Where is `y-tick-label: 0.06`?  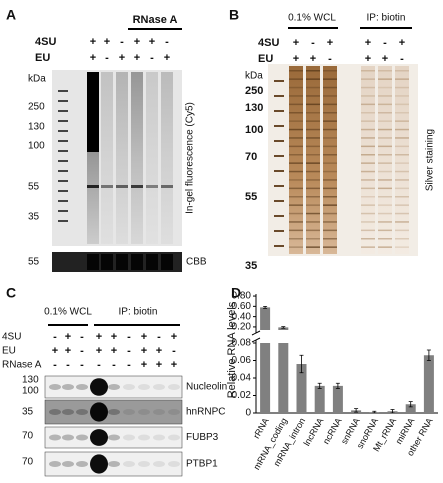
y-tick-label: 0.06 is located at coordinates (242, 360).